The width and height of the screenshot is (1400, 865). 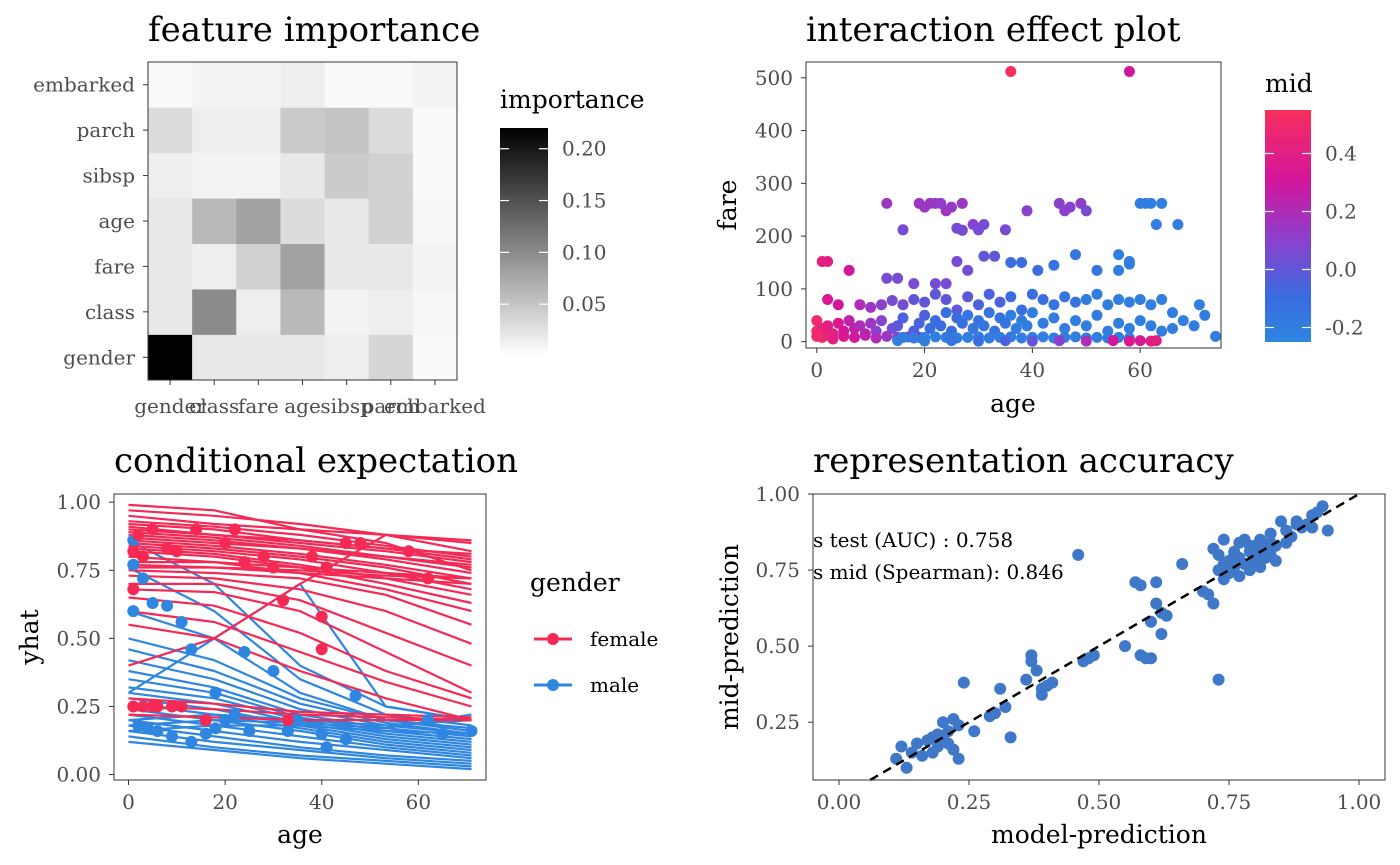 I want to click on ice-lines, so click(x=299, y=637).